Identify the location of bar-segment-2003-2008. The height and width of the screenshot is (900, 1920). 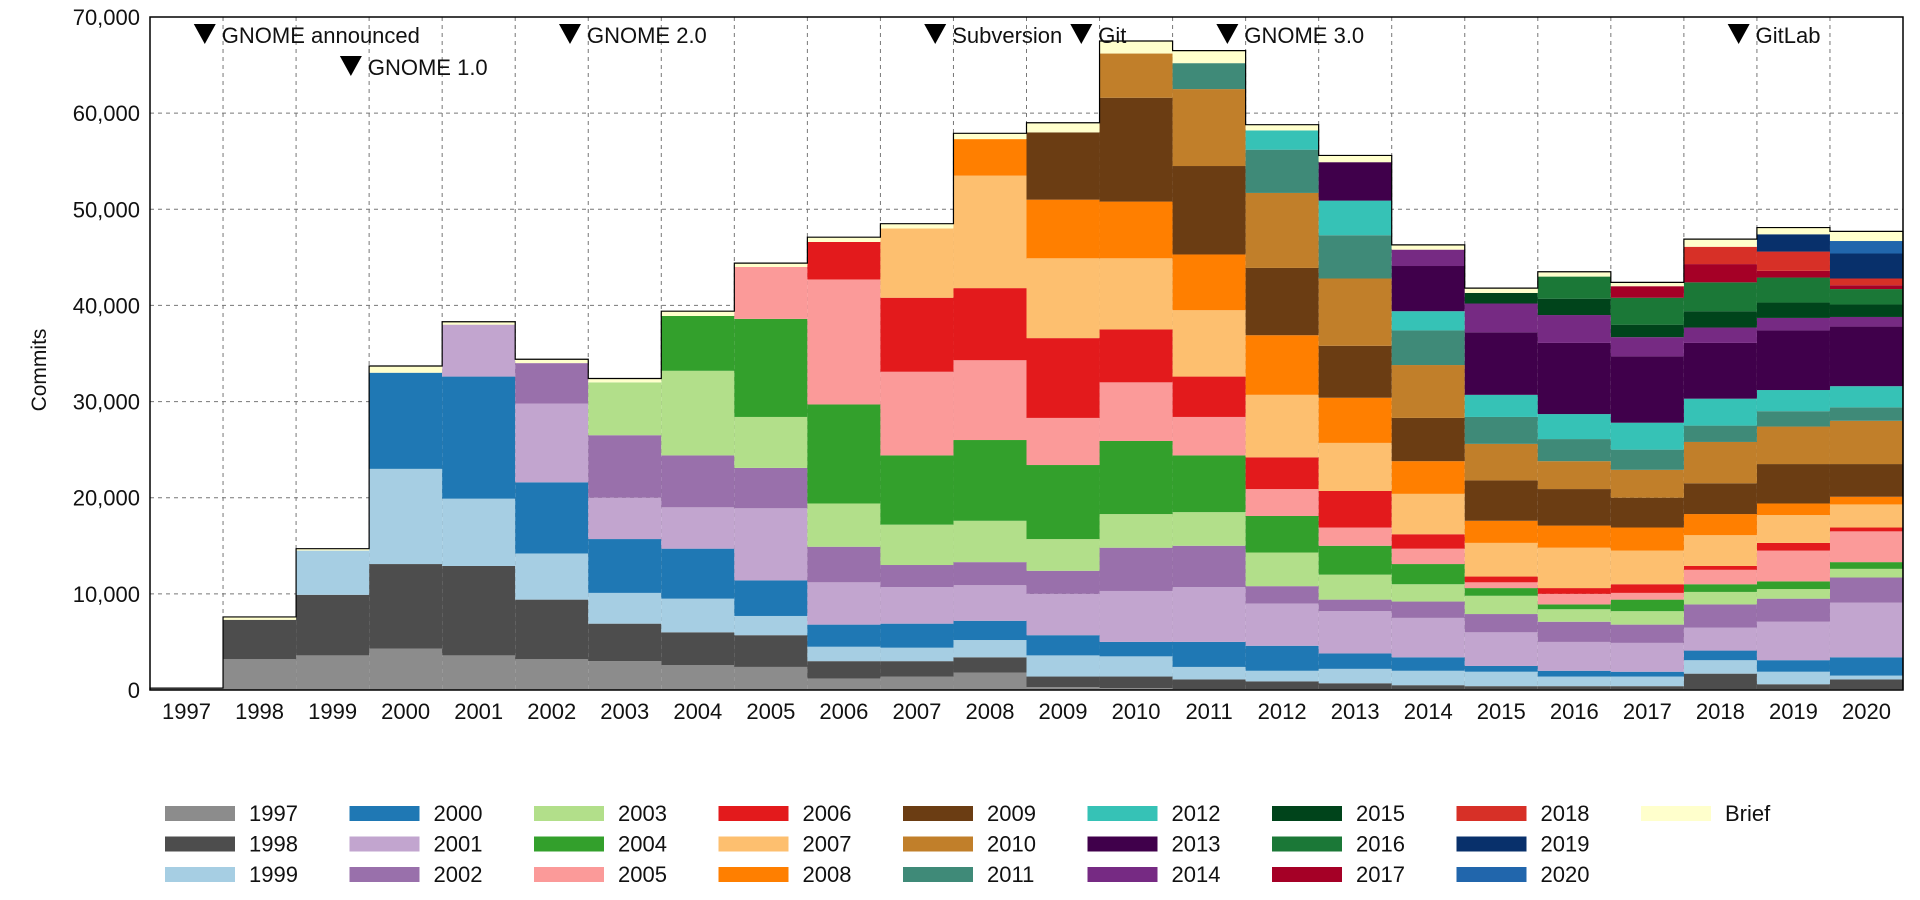
(990, 541).